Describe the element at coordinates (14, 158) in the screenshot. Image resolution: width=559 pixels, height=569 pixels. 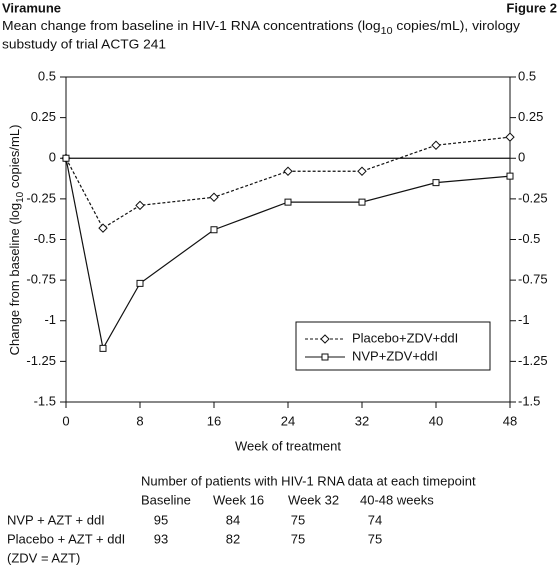
I see `y-label-part: copies/mL)` at that location.